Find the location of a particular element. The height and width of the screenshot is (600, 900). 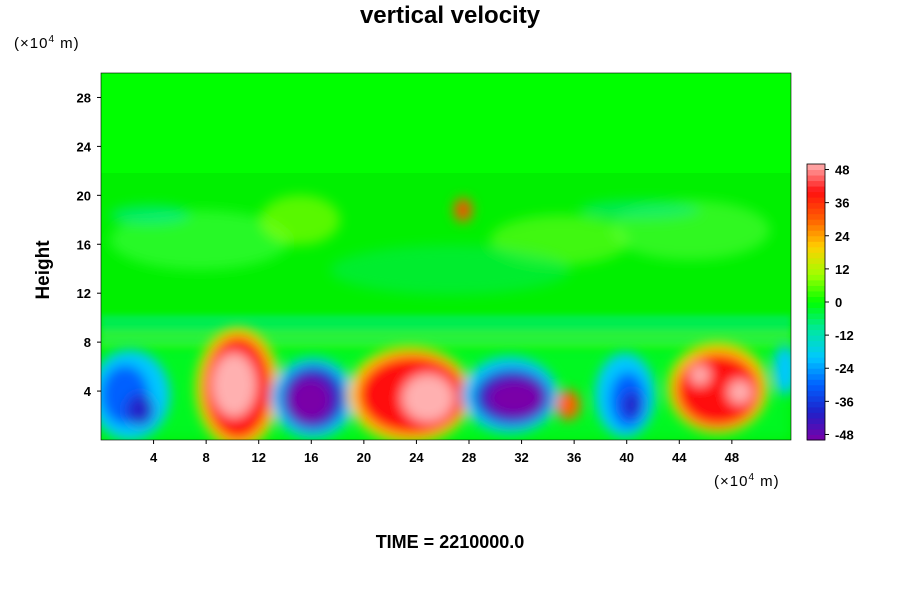

colorbar-tick-label: -36 is located at coordinates (844, 401).